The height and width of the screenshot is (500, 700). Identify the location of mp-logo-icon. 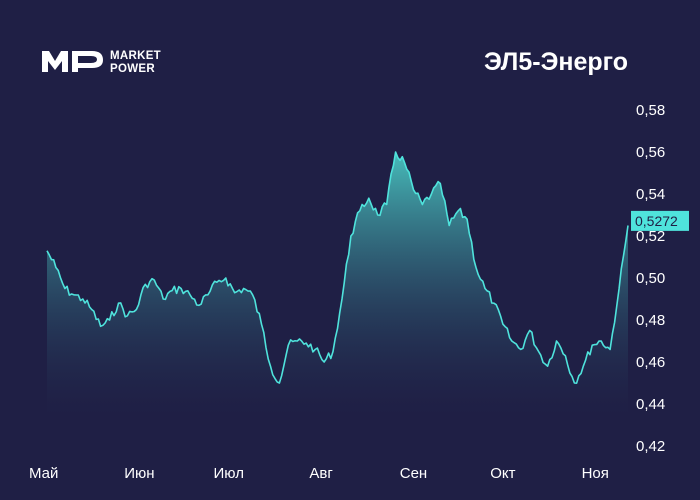
(72, 61).